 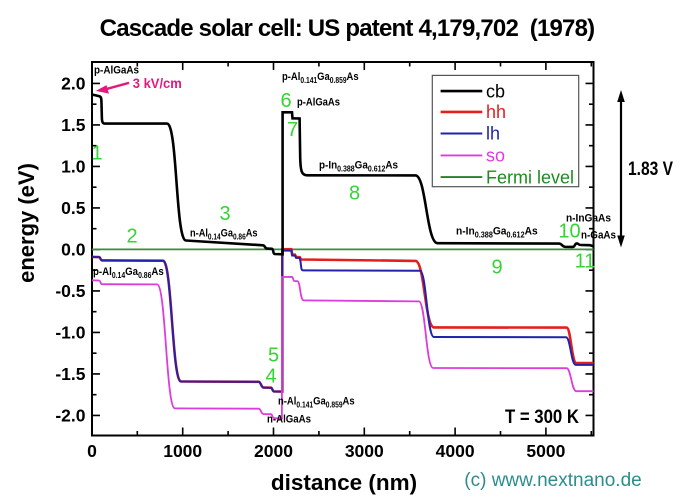 What do you see at coordinates (128, 274) in the screenshot?
I see `svg-text: p-Al0.14Ga0.86As` at bounding box center [128, 274].